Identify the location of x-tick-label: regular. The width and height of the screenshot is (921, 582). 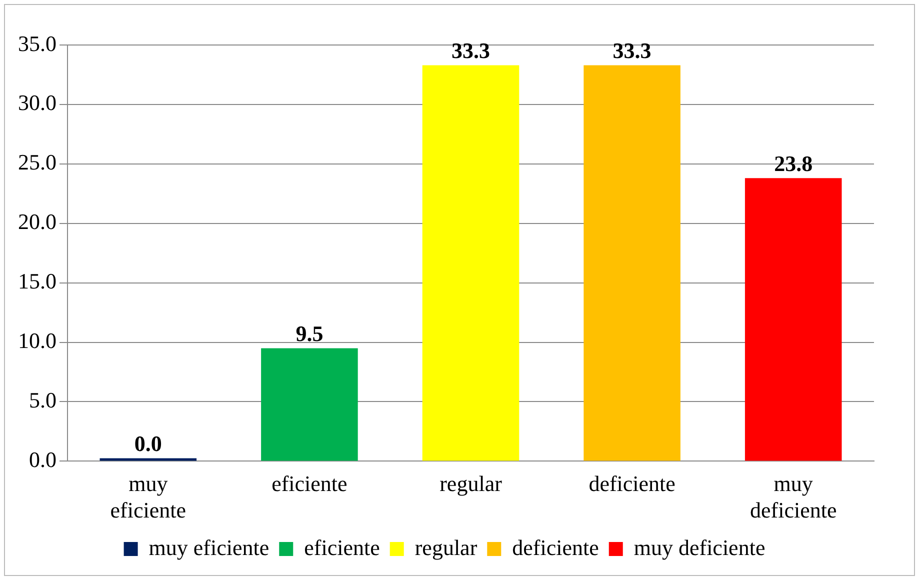
(471, 483).